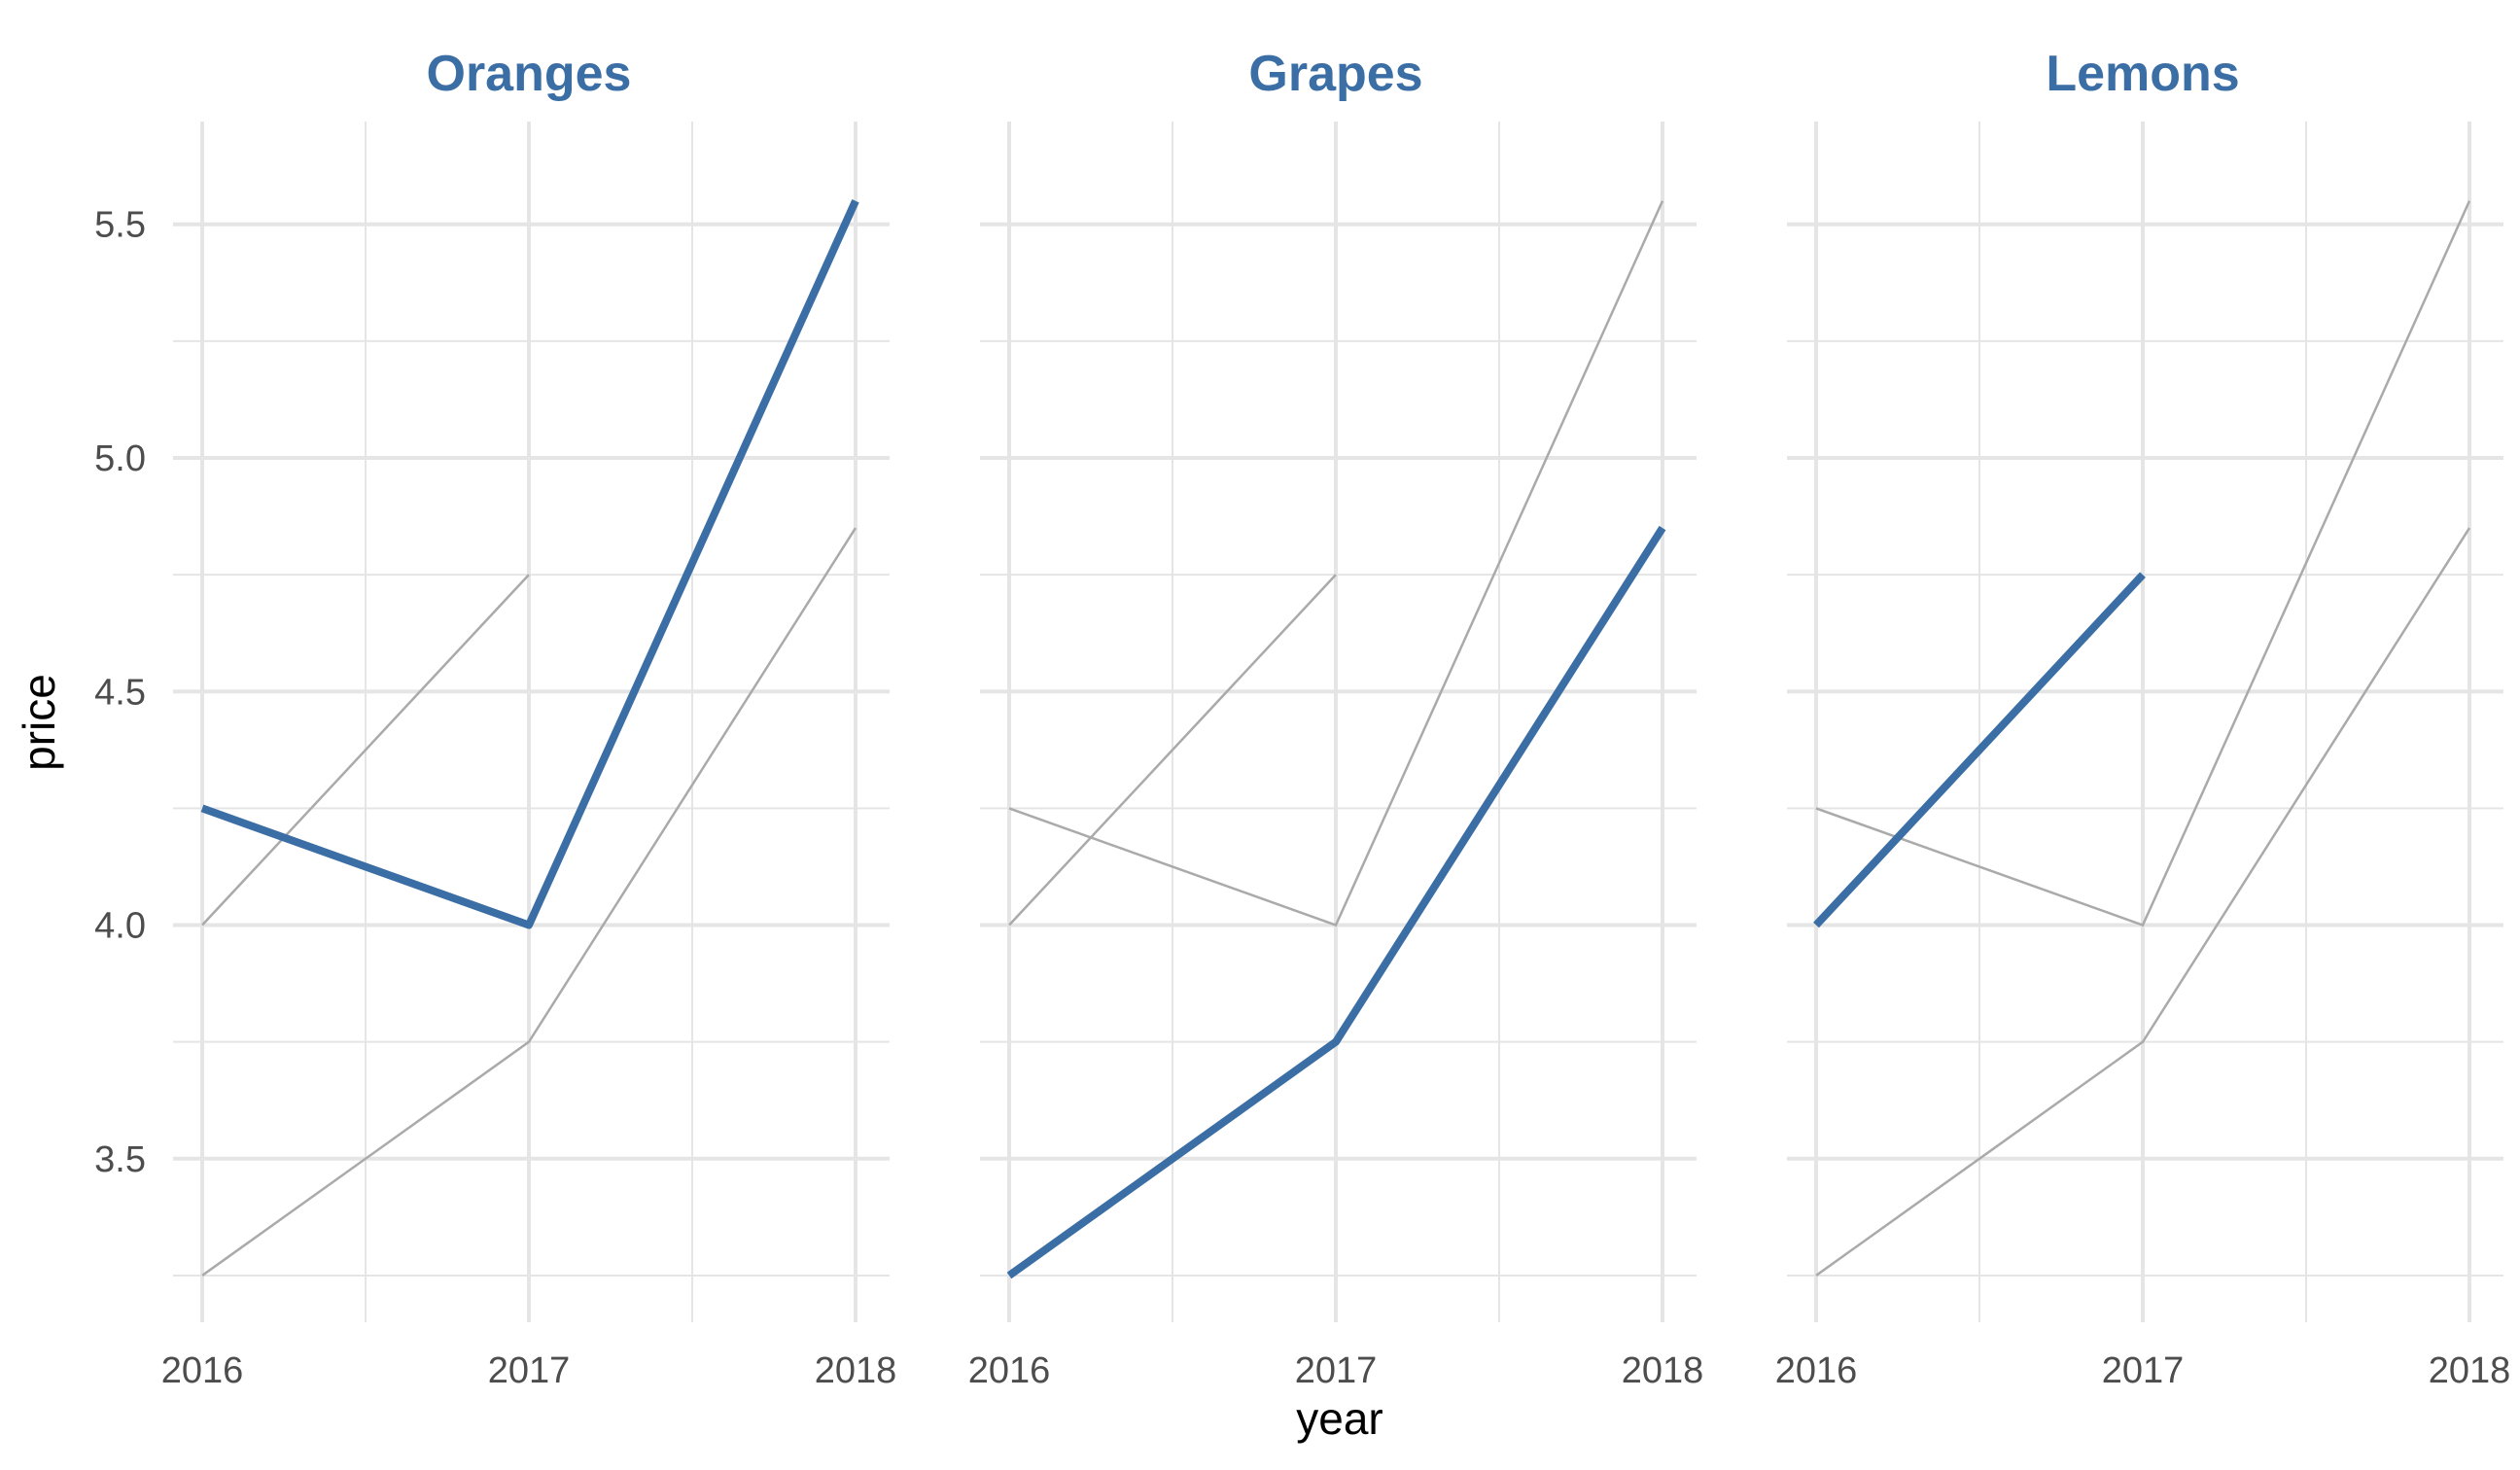 The height and width of the screenshot is (1470, 2520). I want to click on y-tick-label: 3.5, so click(120, 1159).